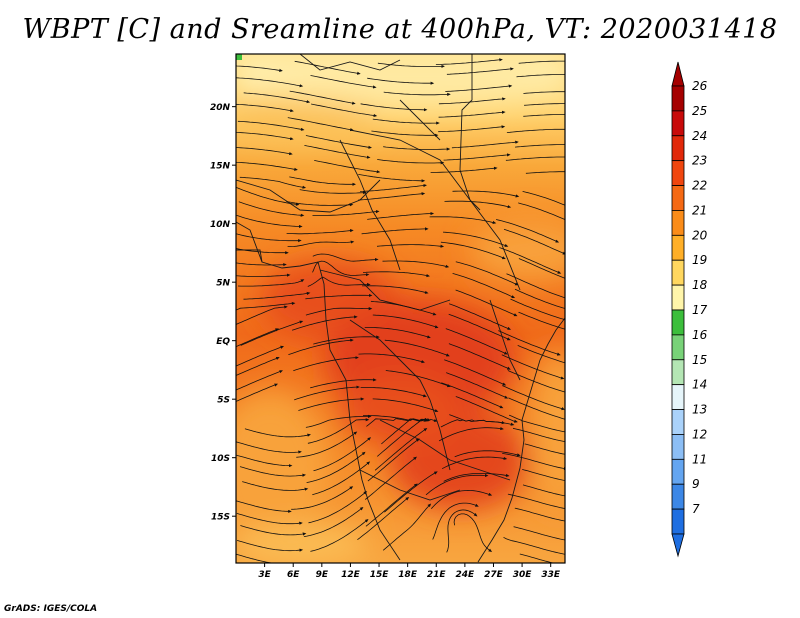 The image size is (800, 618). What do you see at coordinates (700, 86) in the screenshot?
I see `colorbar-label: 26` at bounding box center [700, 86].